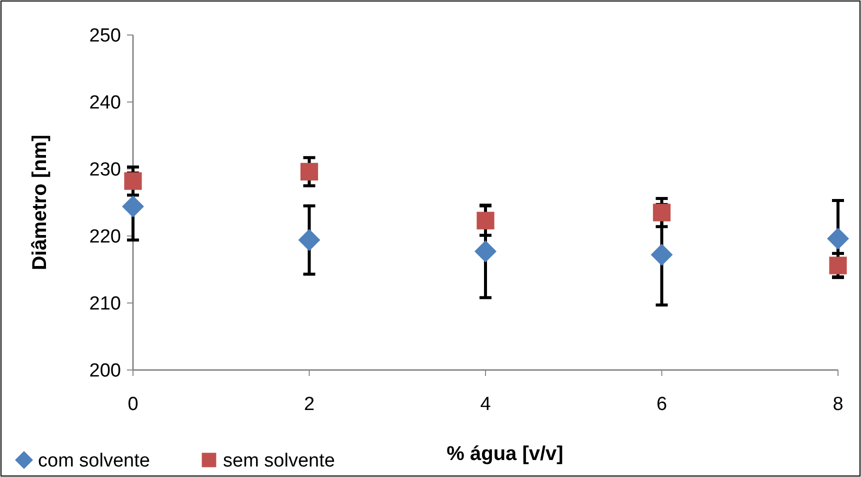 Image resolution: width=861 pixels, height=477 pixels. What do you see at coordinates (105, 237) in the screenshot?
I see `y-tick-label: 220` at bounding box center [105, 237].